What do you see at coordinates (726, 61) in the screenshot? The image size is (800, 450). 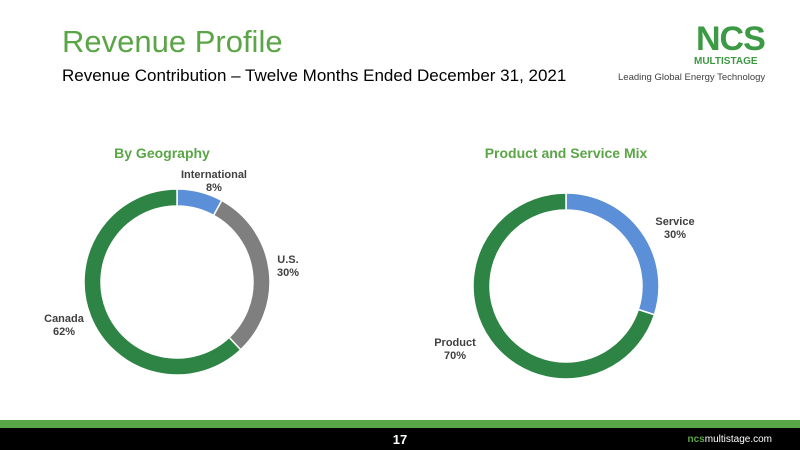 I see `logo-sub: MULTISTAGE` at bounding box center [726, 61].